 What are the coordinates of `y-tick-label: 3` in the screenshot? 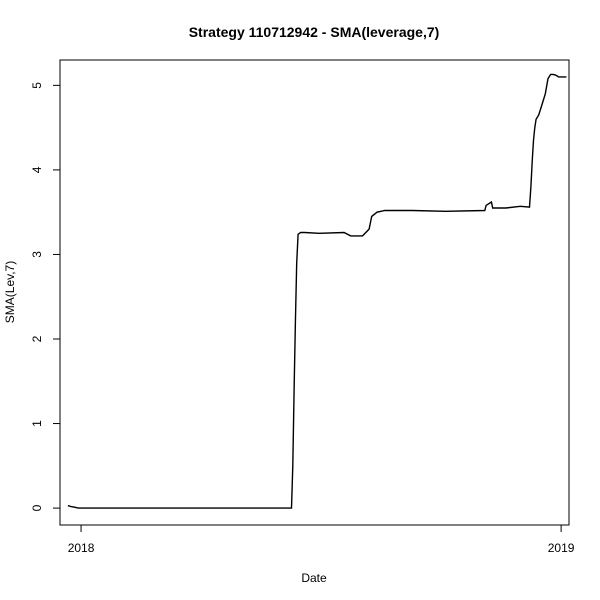 It's located at (37, 254).